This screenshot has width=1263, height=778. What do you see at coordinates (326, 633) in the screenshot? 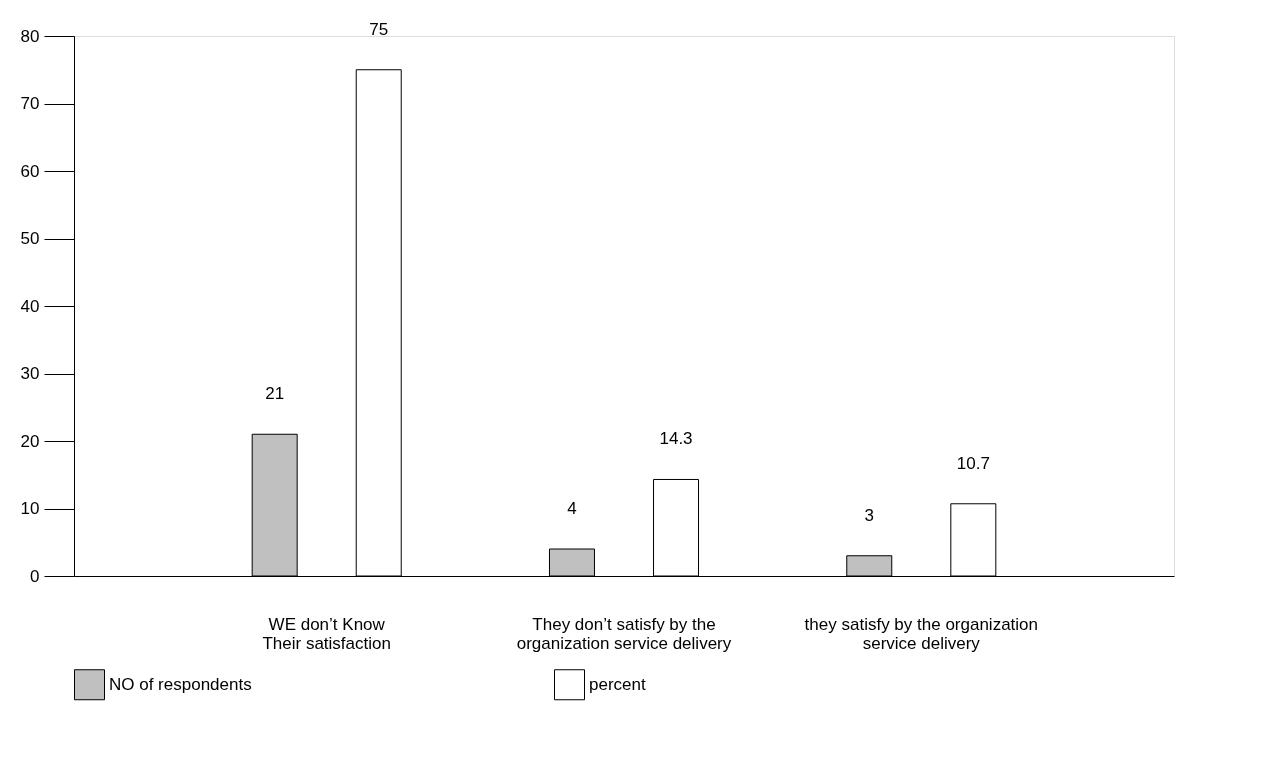
I see `x-tick-label: WE don’t Know Their satisfaction` at bounding box center [326, 633].